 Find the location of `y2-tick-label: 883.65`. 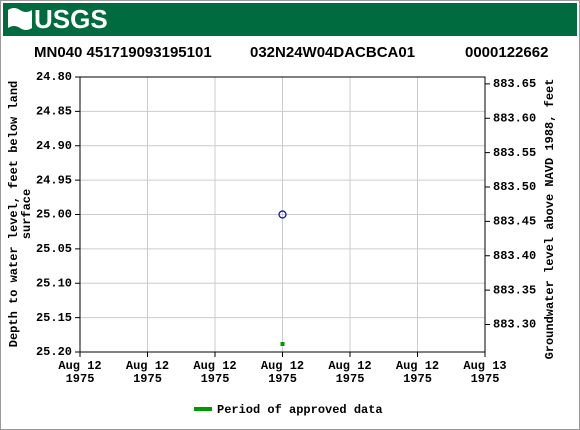

y2-tick-label: 883.65 is located at coordinates (514, 84).